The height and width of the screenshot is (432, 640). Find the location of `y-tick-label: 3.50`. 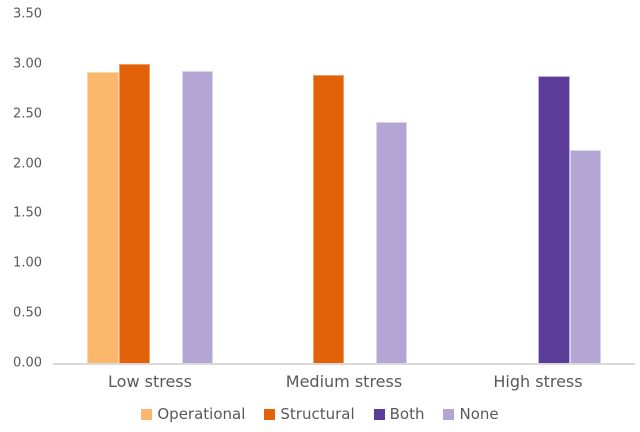

y-tick-label: 3.50 is located at coordinates (27, 14).